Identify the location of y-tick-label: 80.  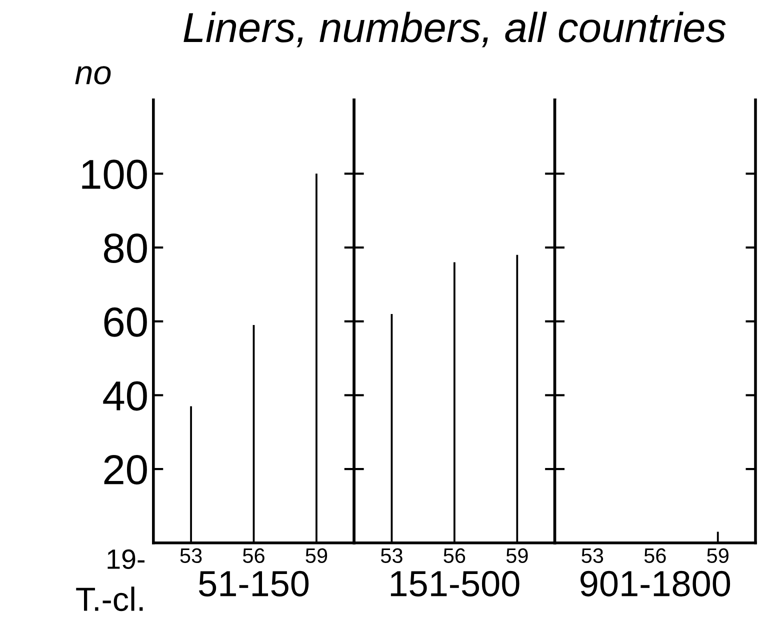
(125, 249).